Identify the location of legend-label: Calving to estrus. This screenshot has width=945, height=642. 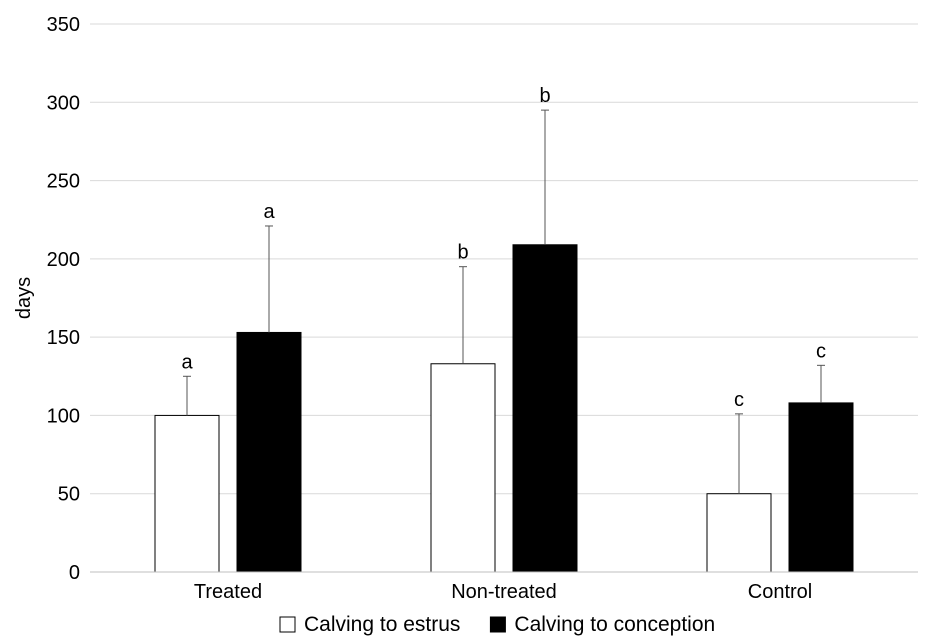
(382, 624).